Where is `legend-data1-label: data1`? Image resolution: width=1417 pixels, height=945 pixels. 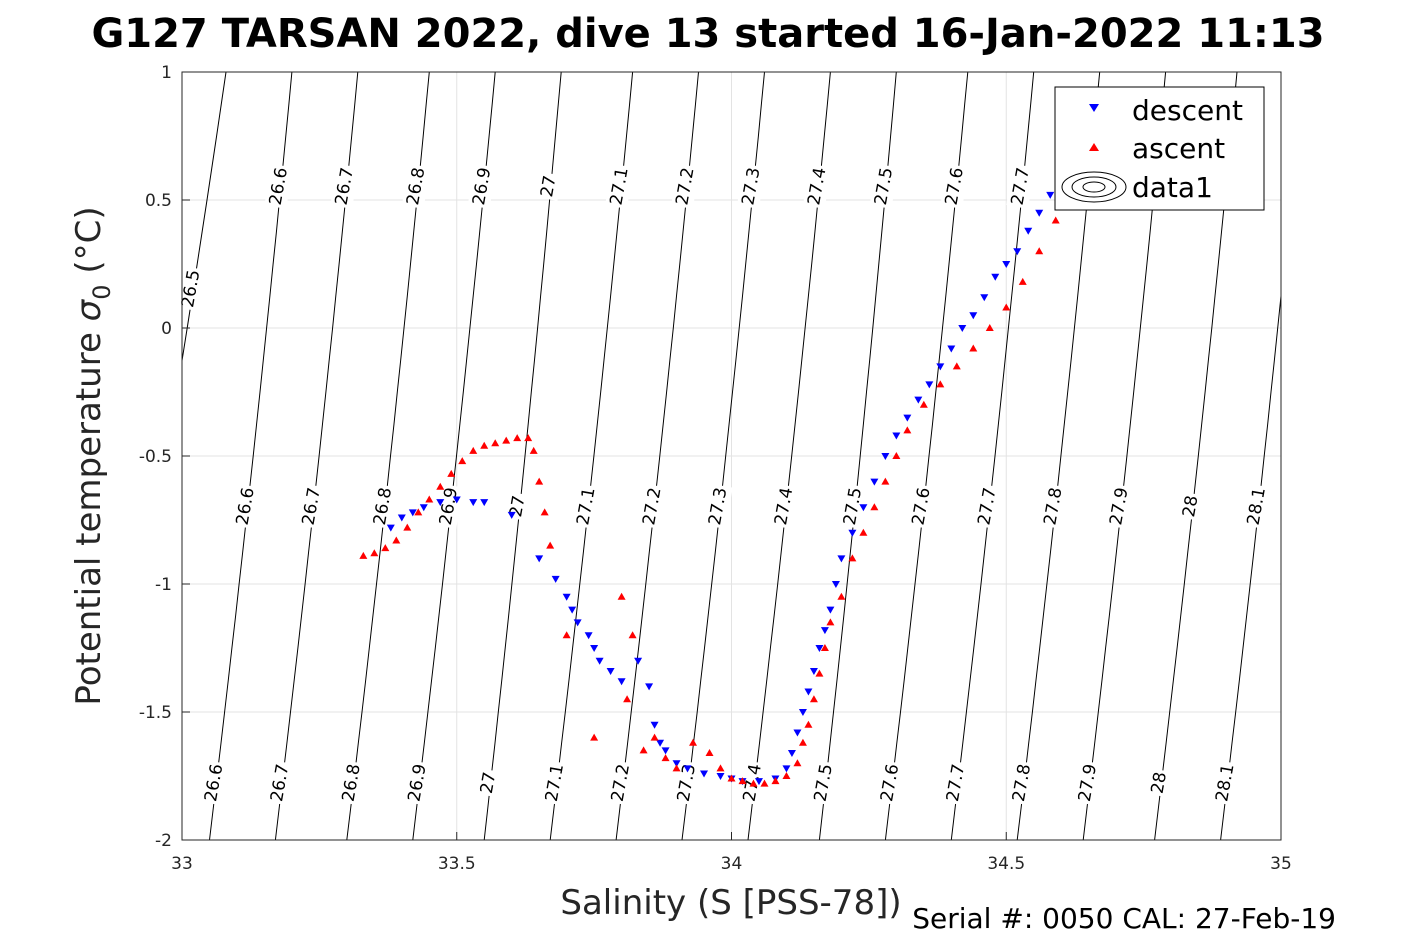
legend-data1-label: data1 is located at coordinates (1172, 187).